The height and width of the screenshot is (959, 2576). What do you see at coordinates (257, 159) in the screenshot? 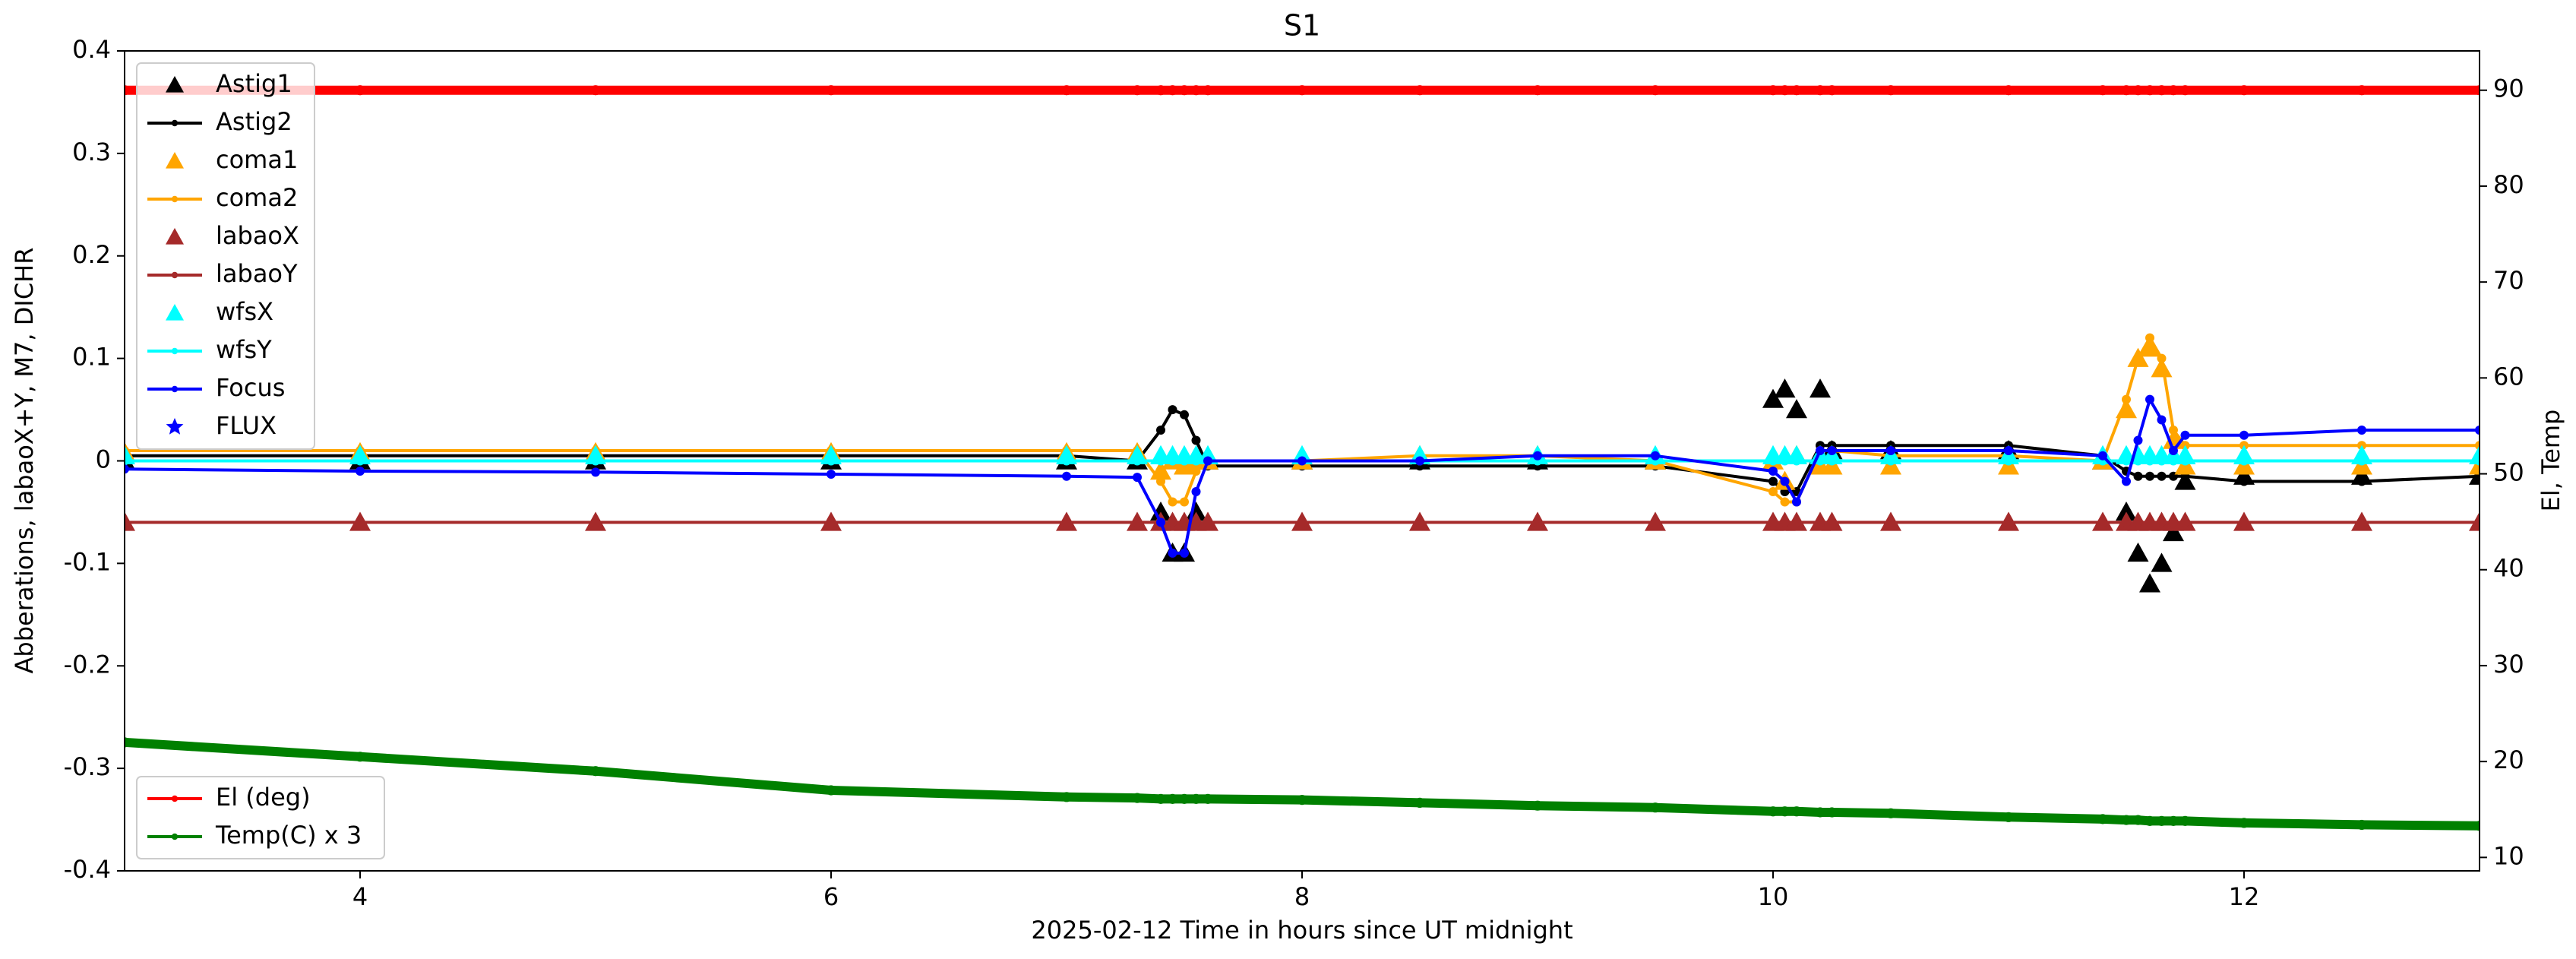
I see `legend-label: coma1` at bounding box center [257, 159].